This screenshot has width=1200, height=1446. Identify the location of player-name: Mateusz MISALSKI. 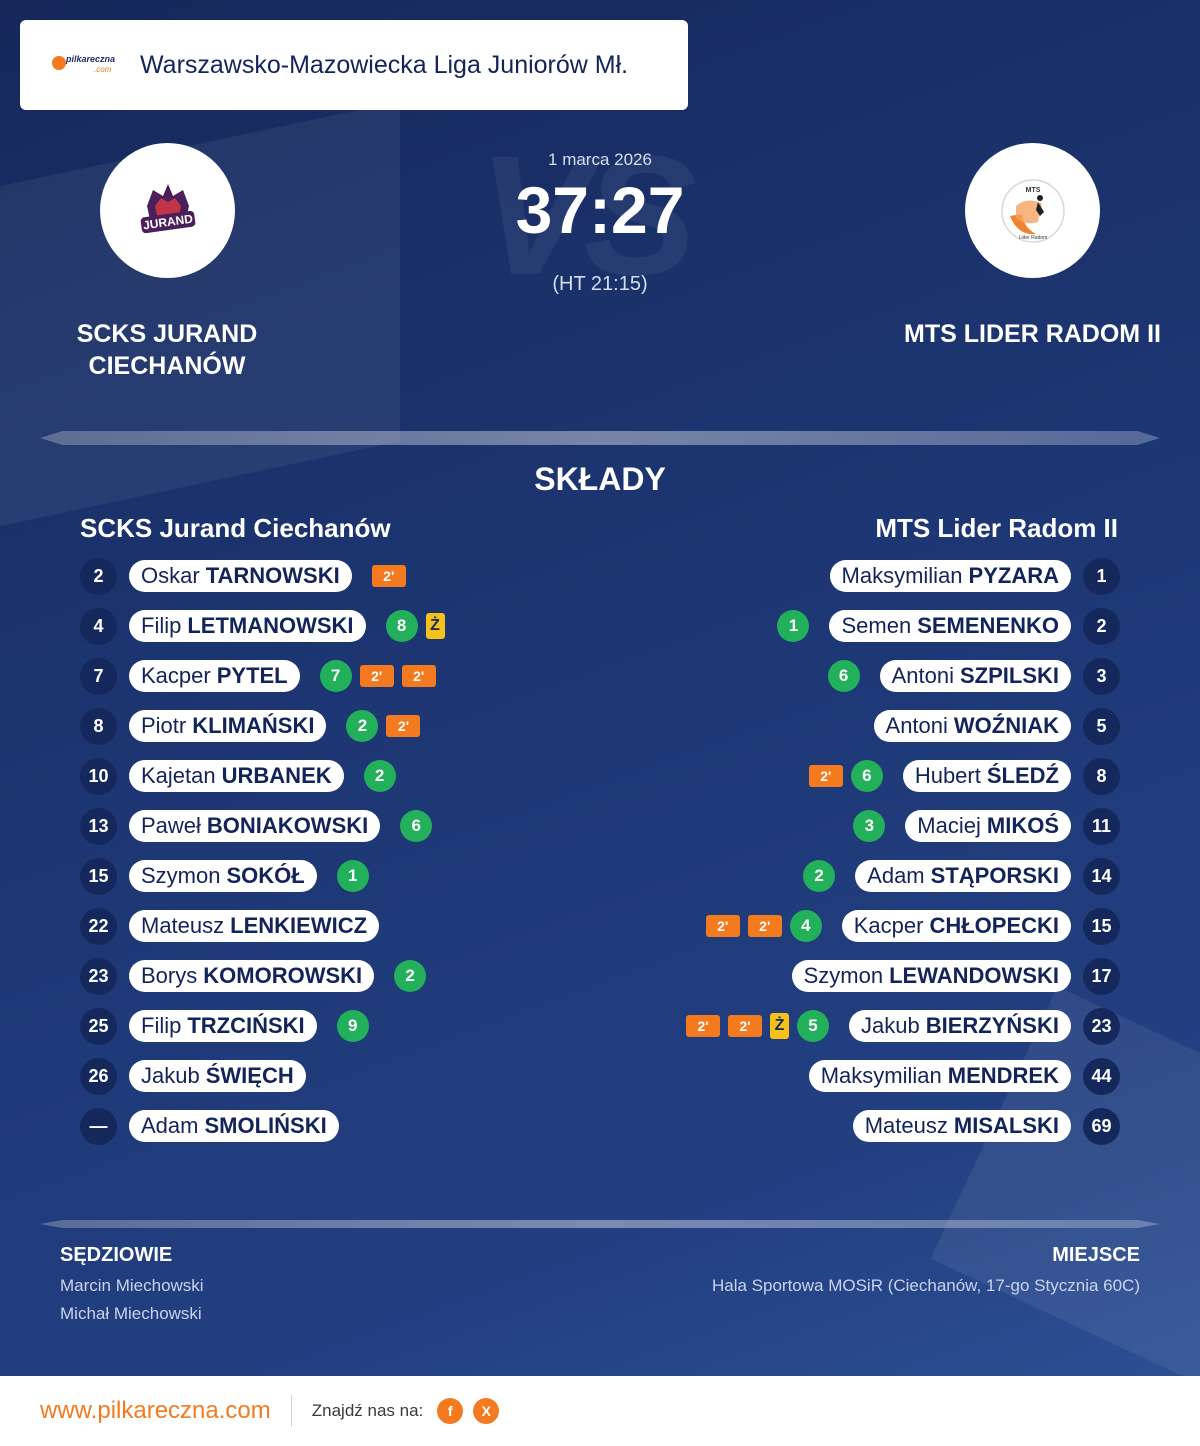
(961, 1126).